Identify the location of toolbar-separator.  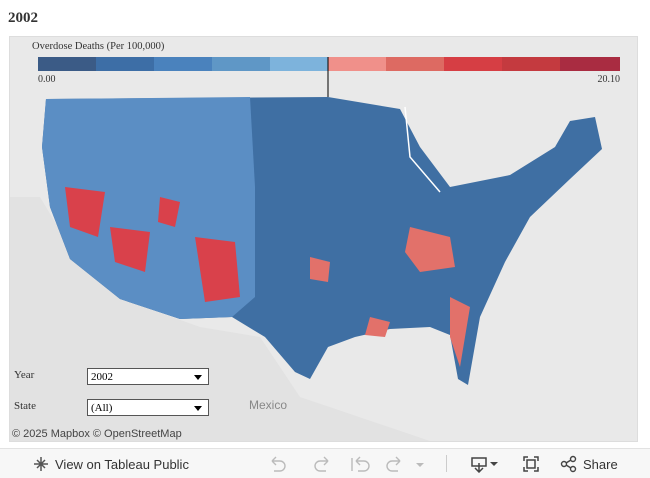
(446, 463).